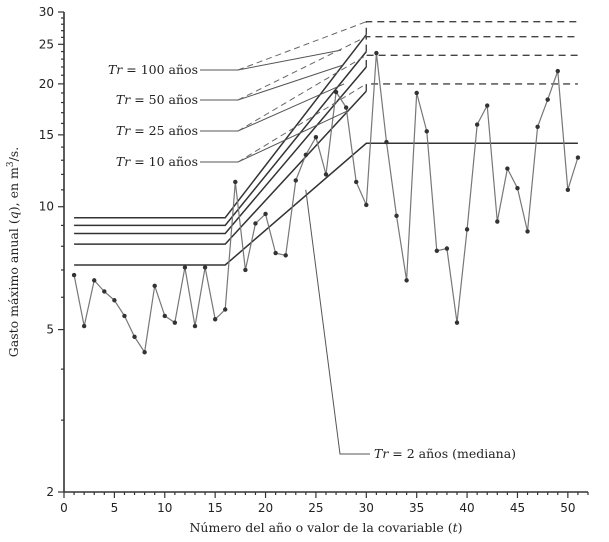  What do you see at coordinates (220, 167) in the screenshot?
I see `quantile-line` at bounding box center [220, 167].